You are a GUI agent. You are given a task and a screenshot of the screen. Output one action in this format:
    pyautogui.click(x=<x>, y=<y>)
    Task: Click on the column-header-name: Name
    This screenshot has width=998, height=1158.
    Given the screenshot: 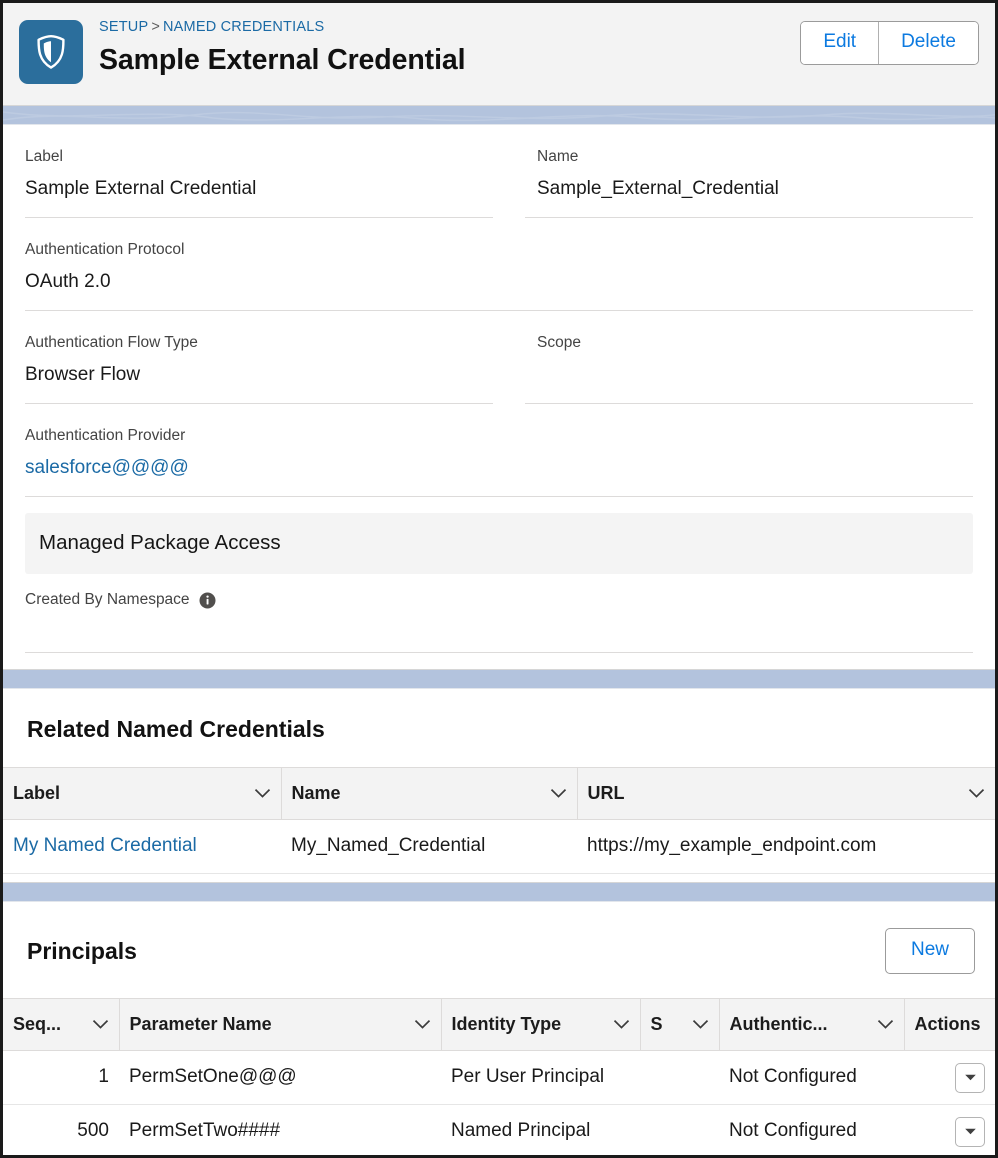 What is the action you would take?
    pyautogui.click(x=428, y=793)
    